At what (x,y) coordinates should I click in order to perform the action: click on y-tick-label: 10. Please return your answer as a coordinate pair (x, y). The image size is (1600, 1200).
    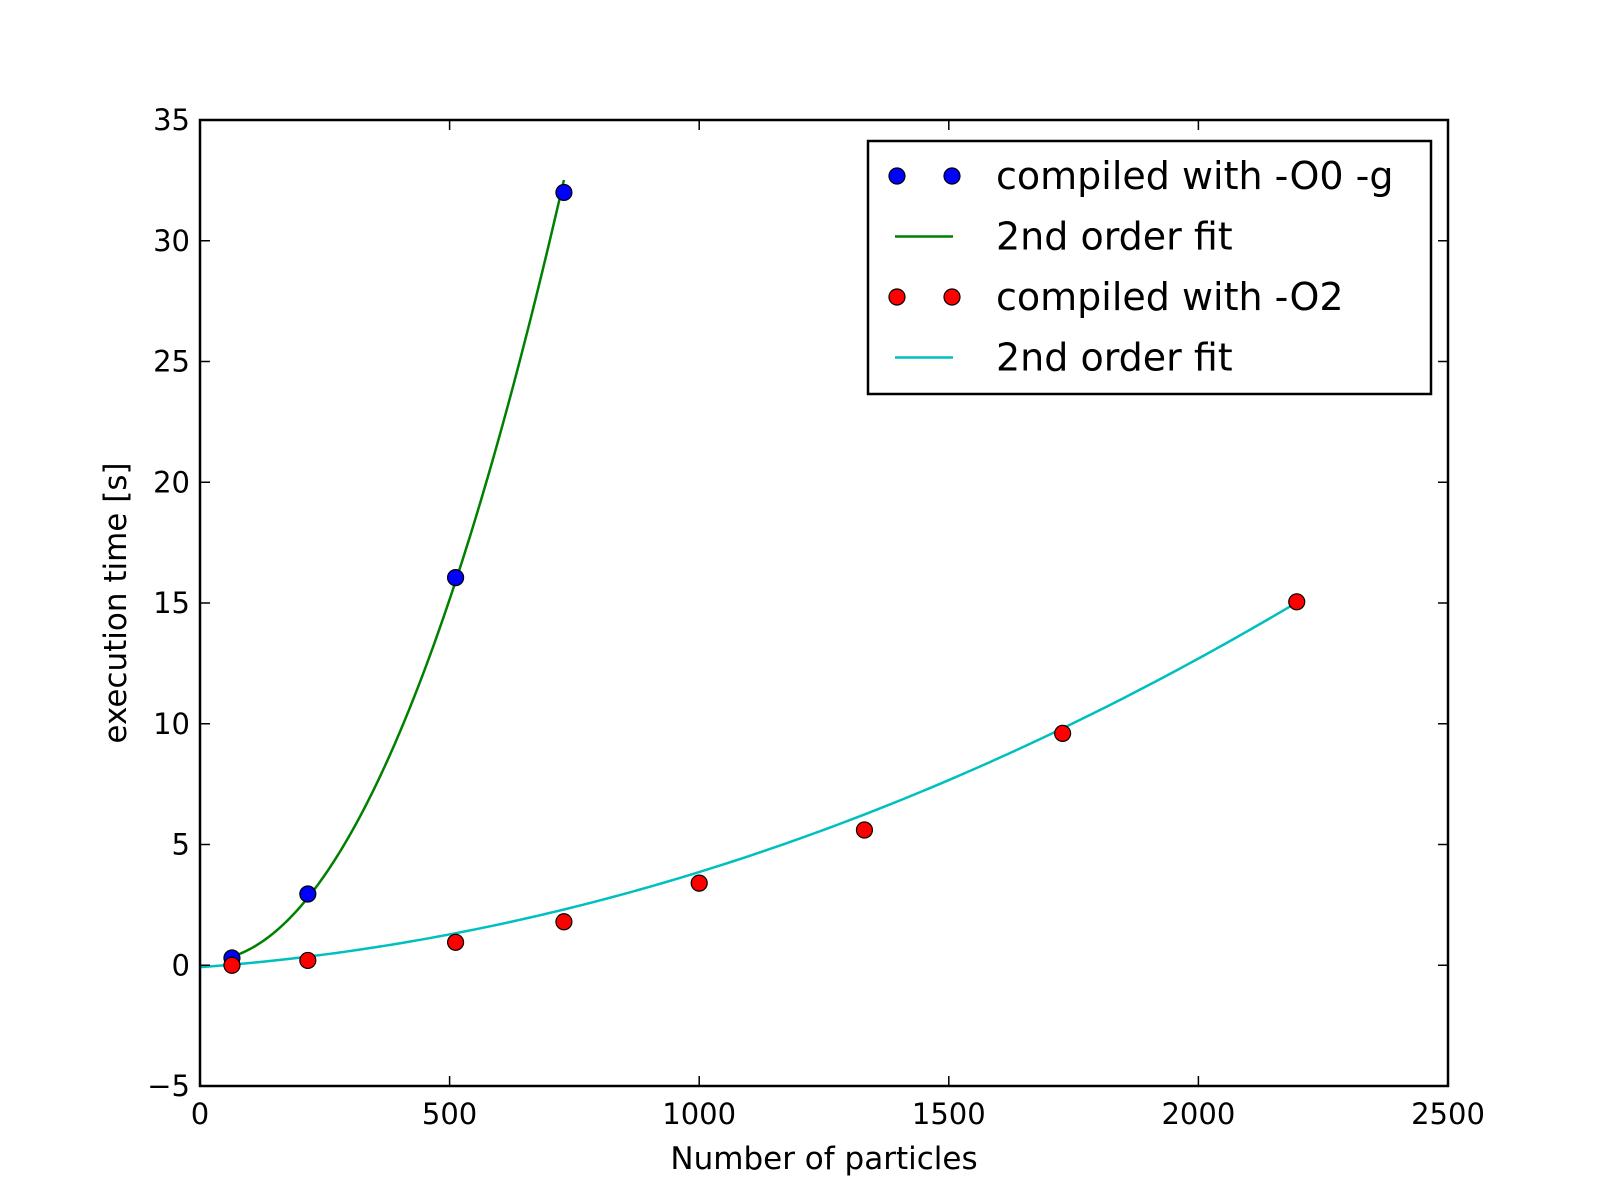
    Looking at the image, I should click on (171, 724).